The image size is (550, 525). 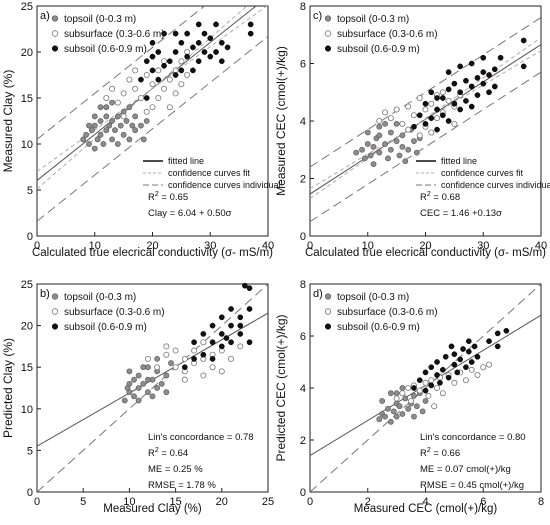 What do you see at coordinates (142, 98) in the screenshot?
I see `fit-line-confidence-curves-fit` at bounding box center [142, 98].